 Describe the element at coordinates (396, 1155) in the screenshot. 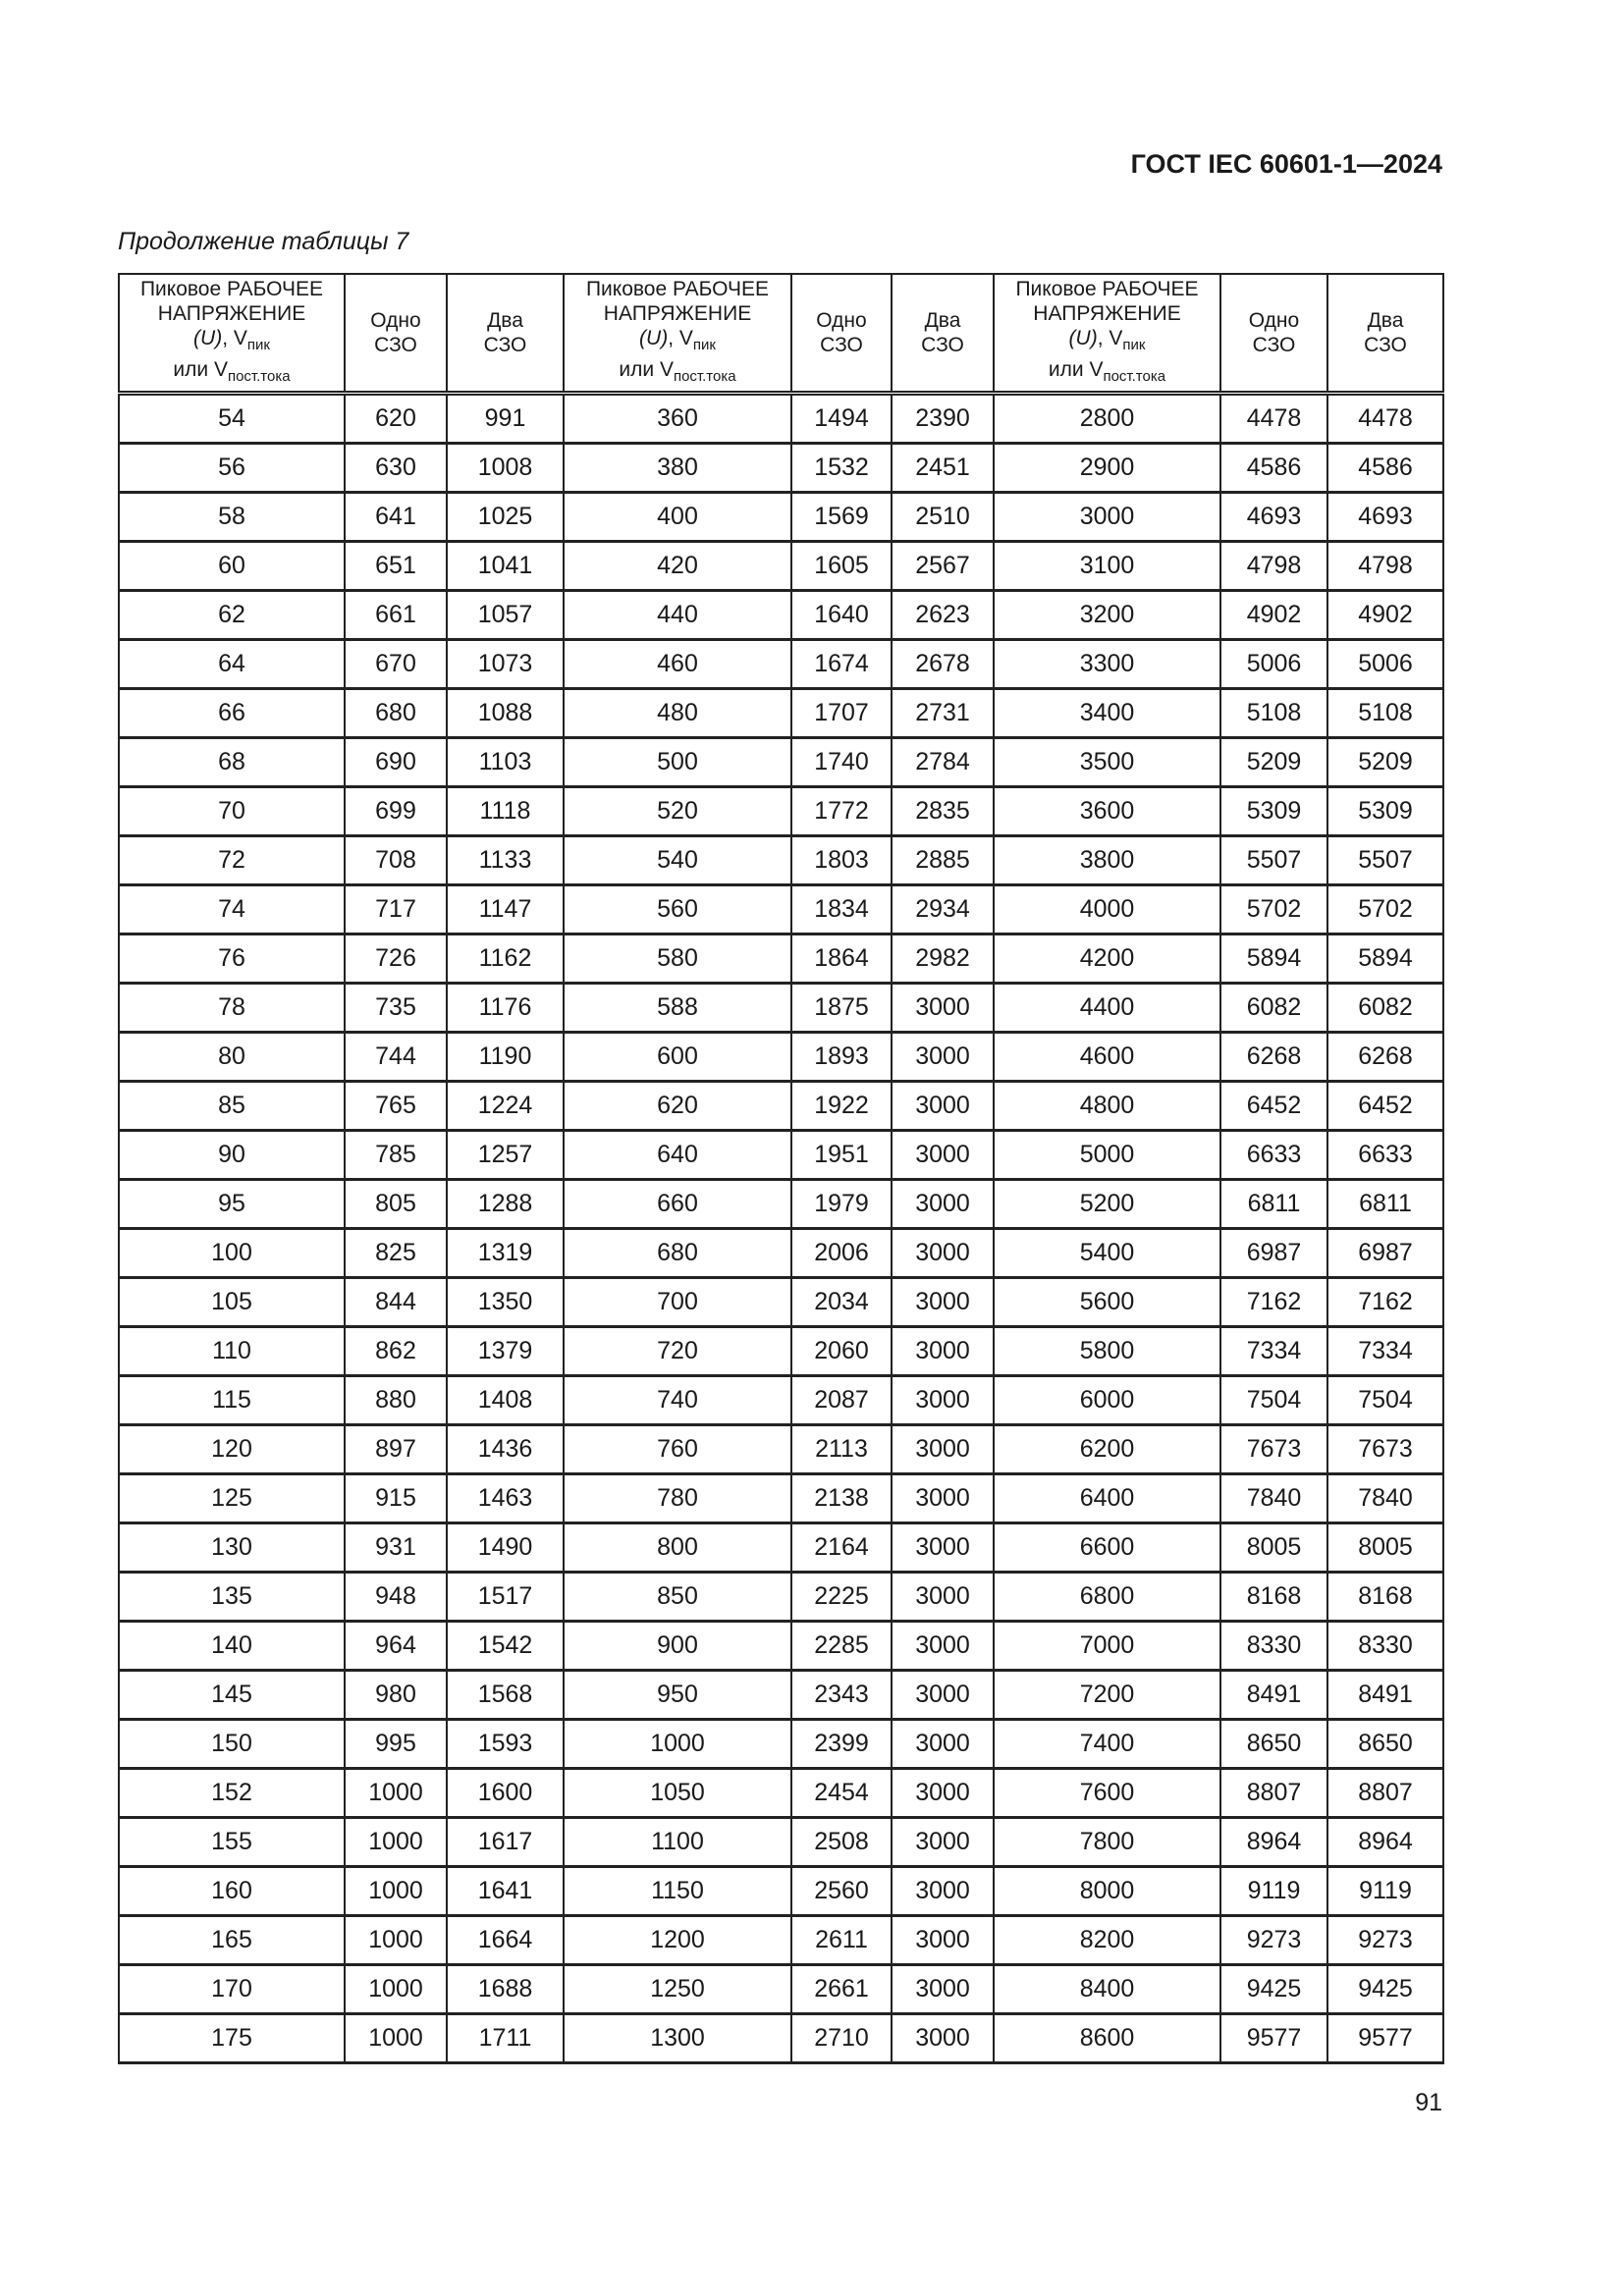

I see `table-cell: 785` at that location.